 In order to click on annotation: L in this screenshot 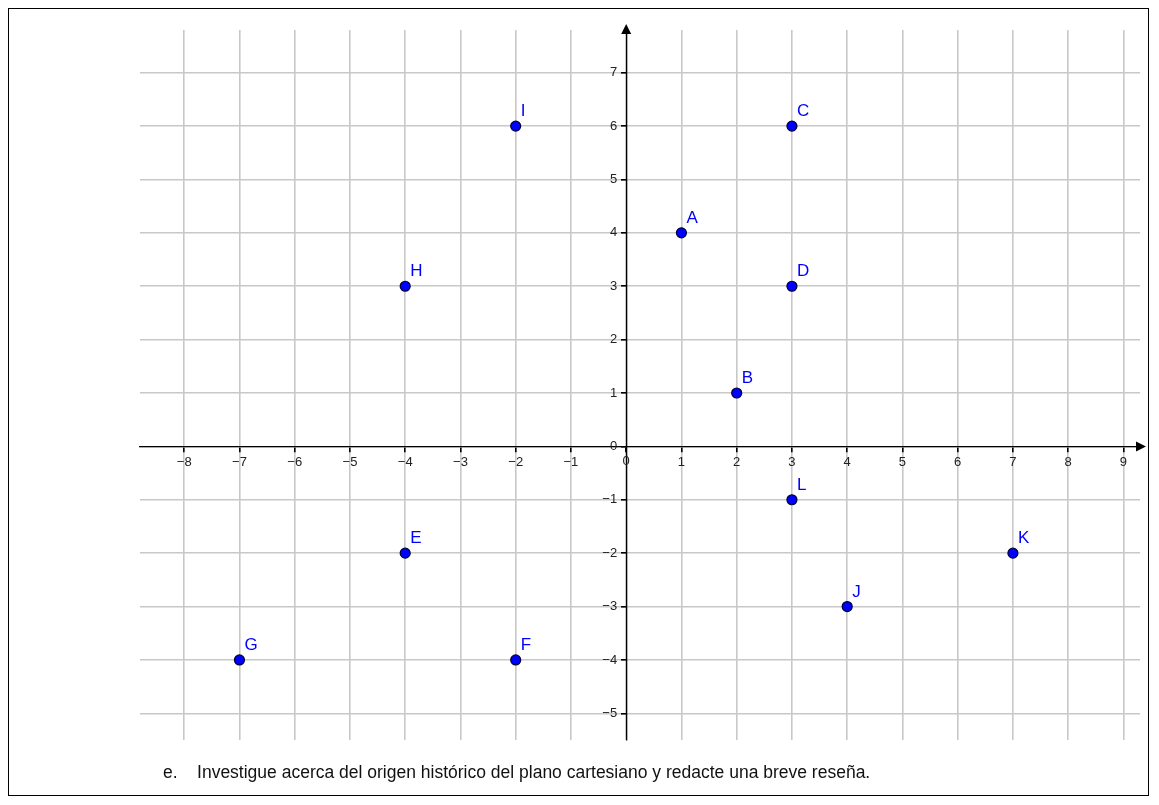, I will do `click(801, 484)`.